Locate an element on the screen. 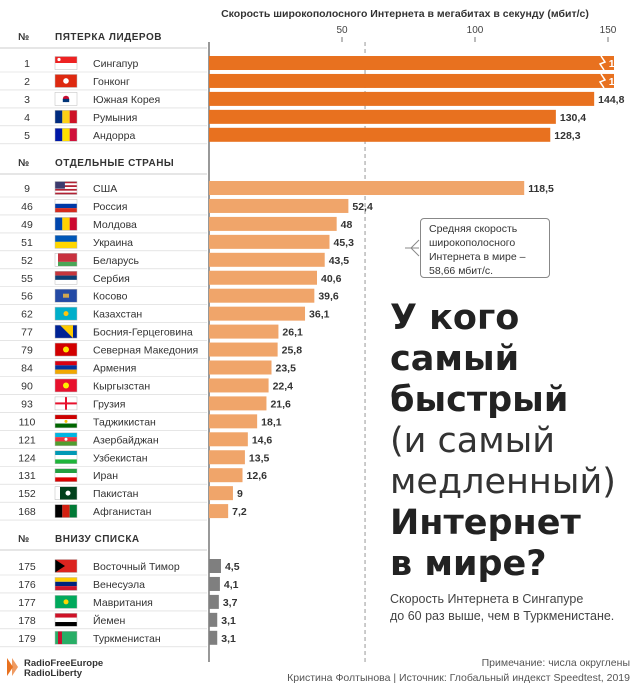 This screenshot has height=687, width=640. sg-flag-icon is located at coordinates (66, 63).